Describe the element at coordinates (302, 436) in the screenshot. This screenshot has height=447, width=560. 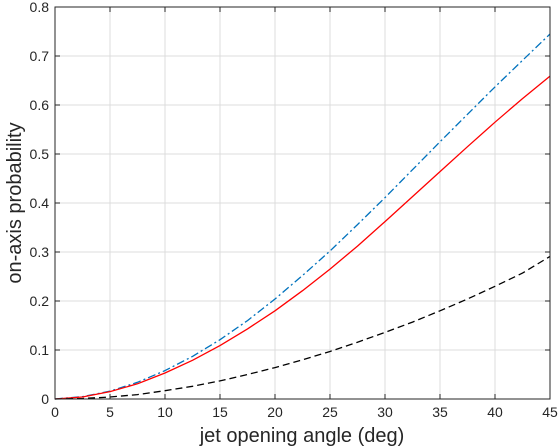
I see `x-axis-label: jet opening angle (deg)` at that location.